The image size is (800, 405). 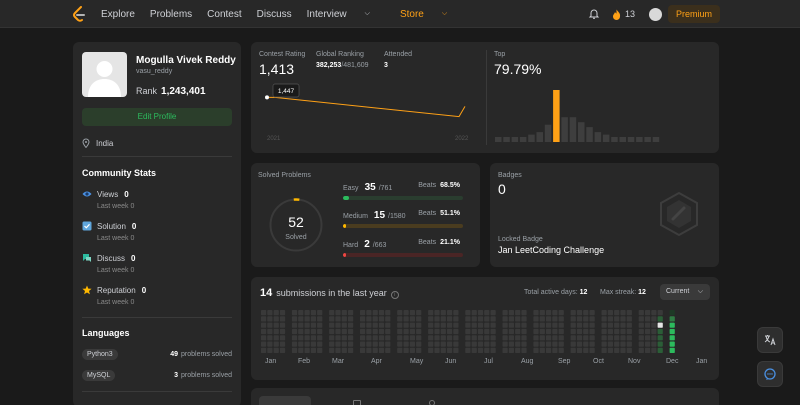 I want to click on rating-chart: 1,447 2021 2022, so click(x=370, y=112).